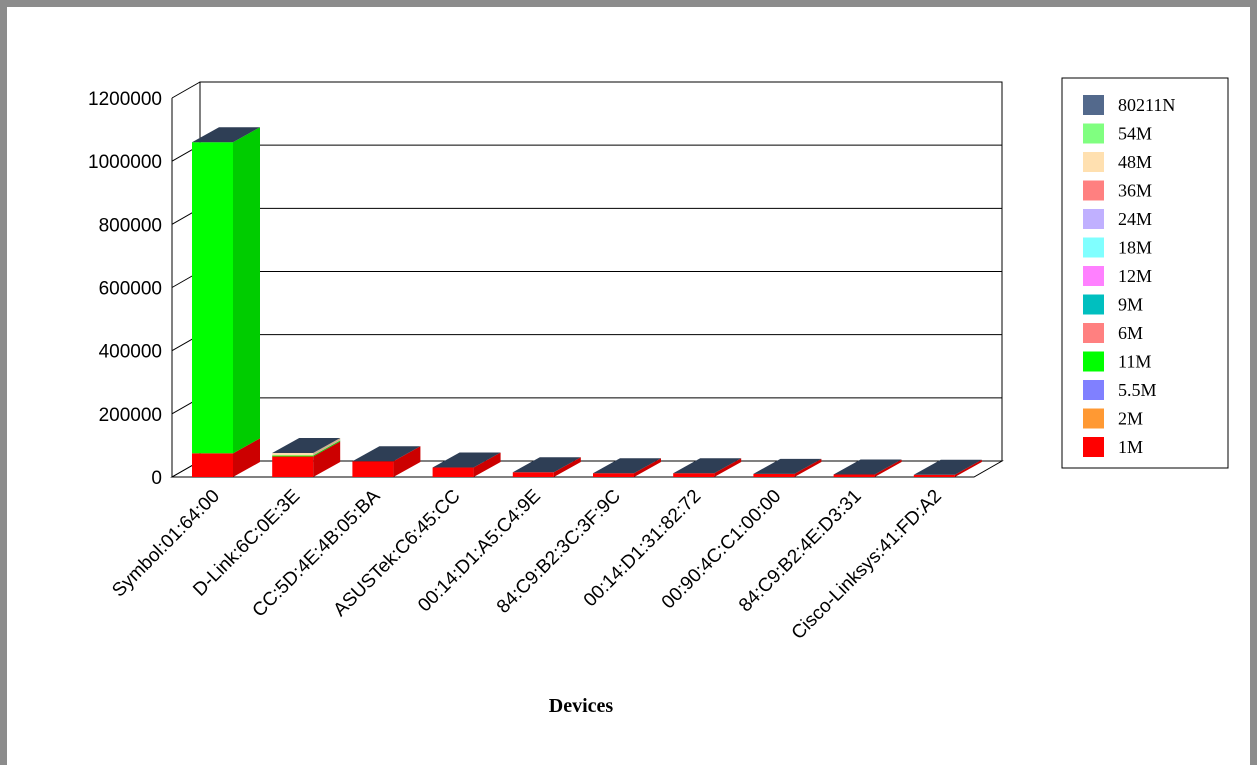  What do you see at coordinates (581, 706) in the screenshot?
I see `x-axis-title: Devices` at bounding box center [581, 706].